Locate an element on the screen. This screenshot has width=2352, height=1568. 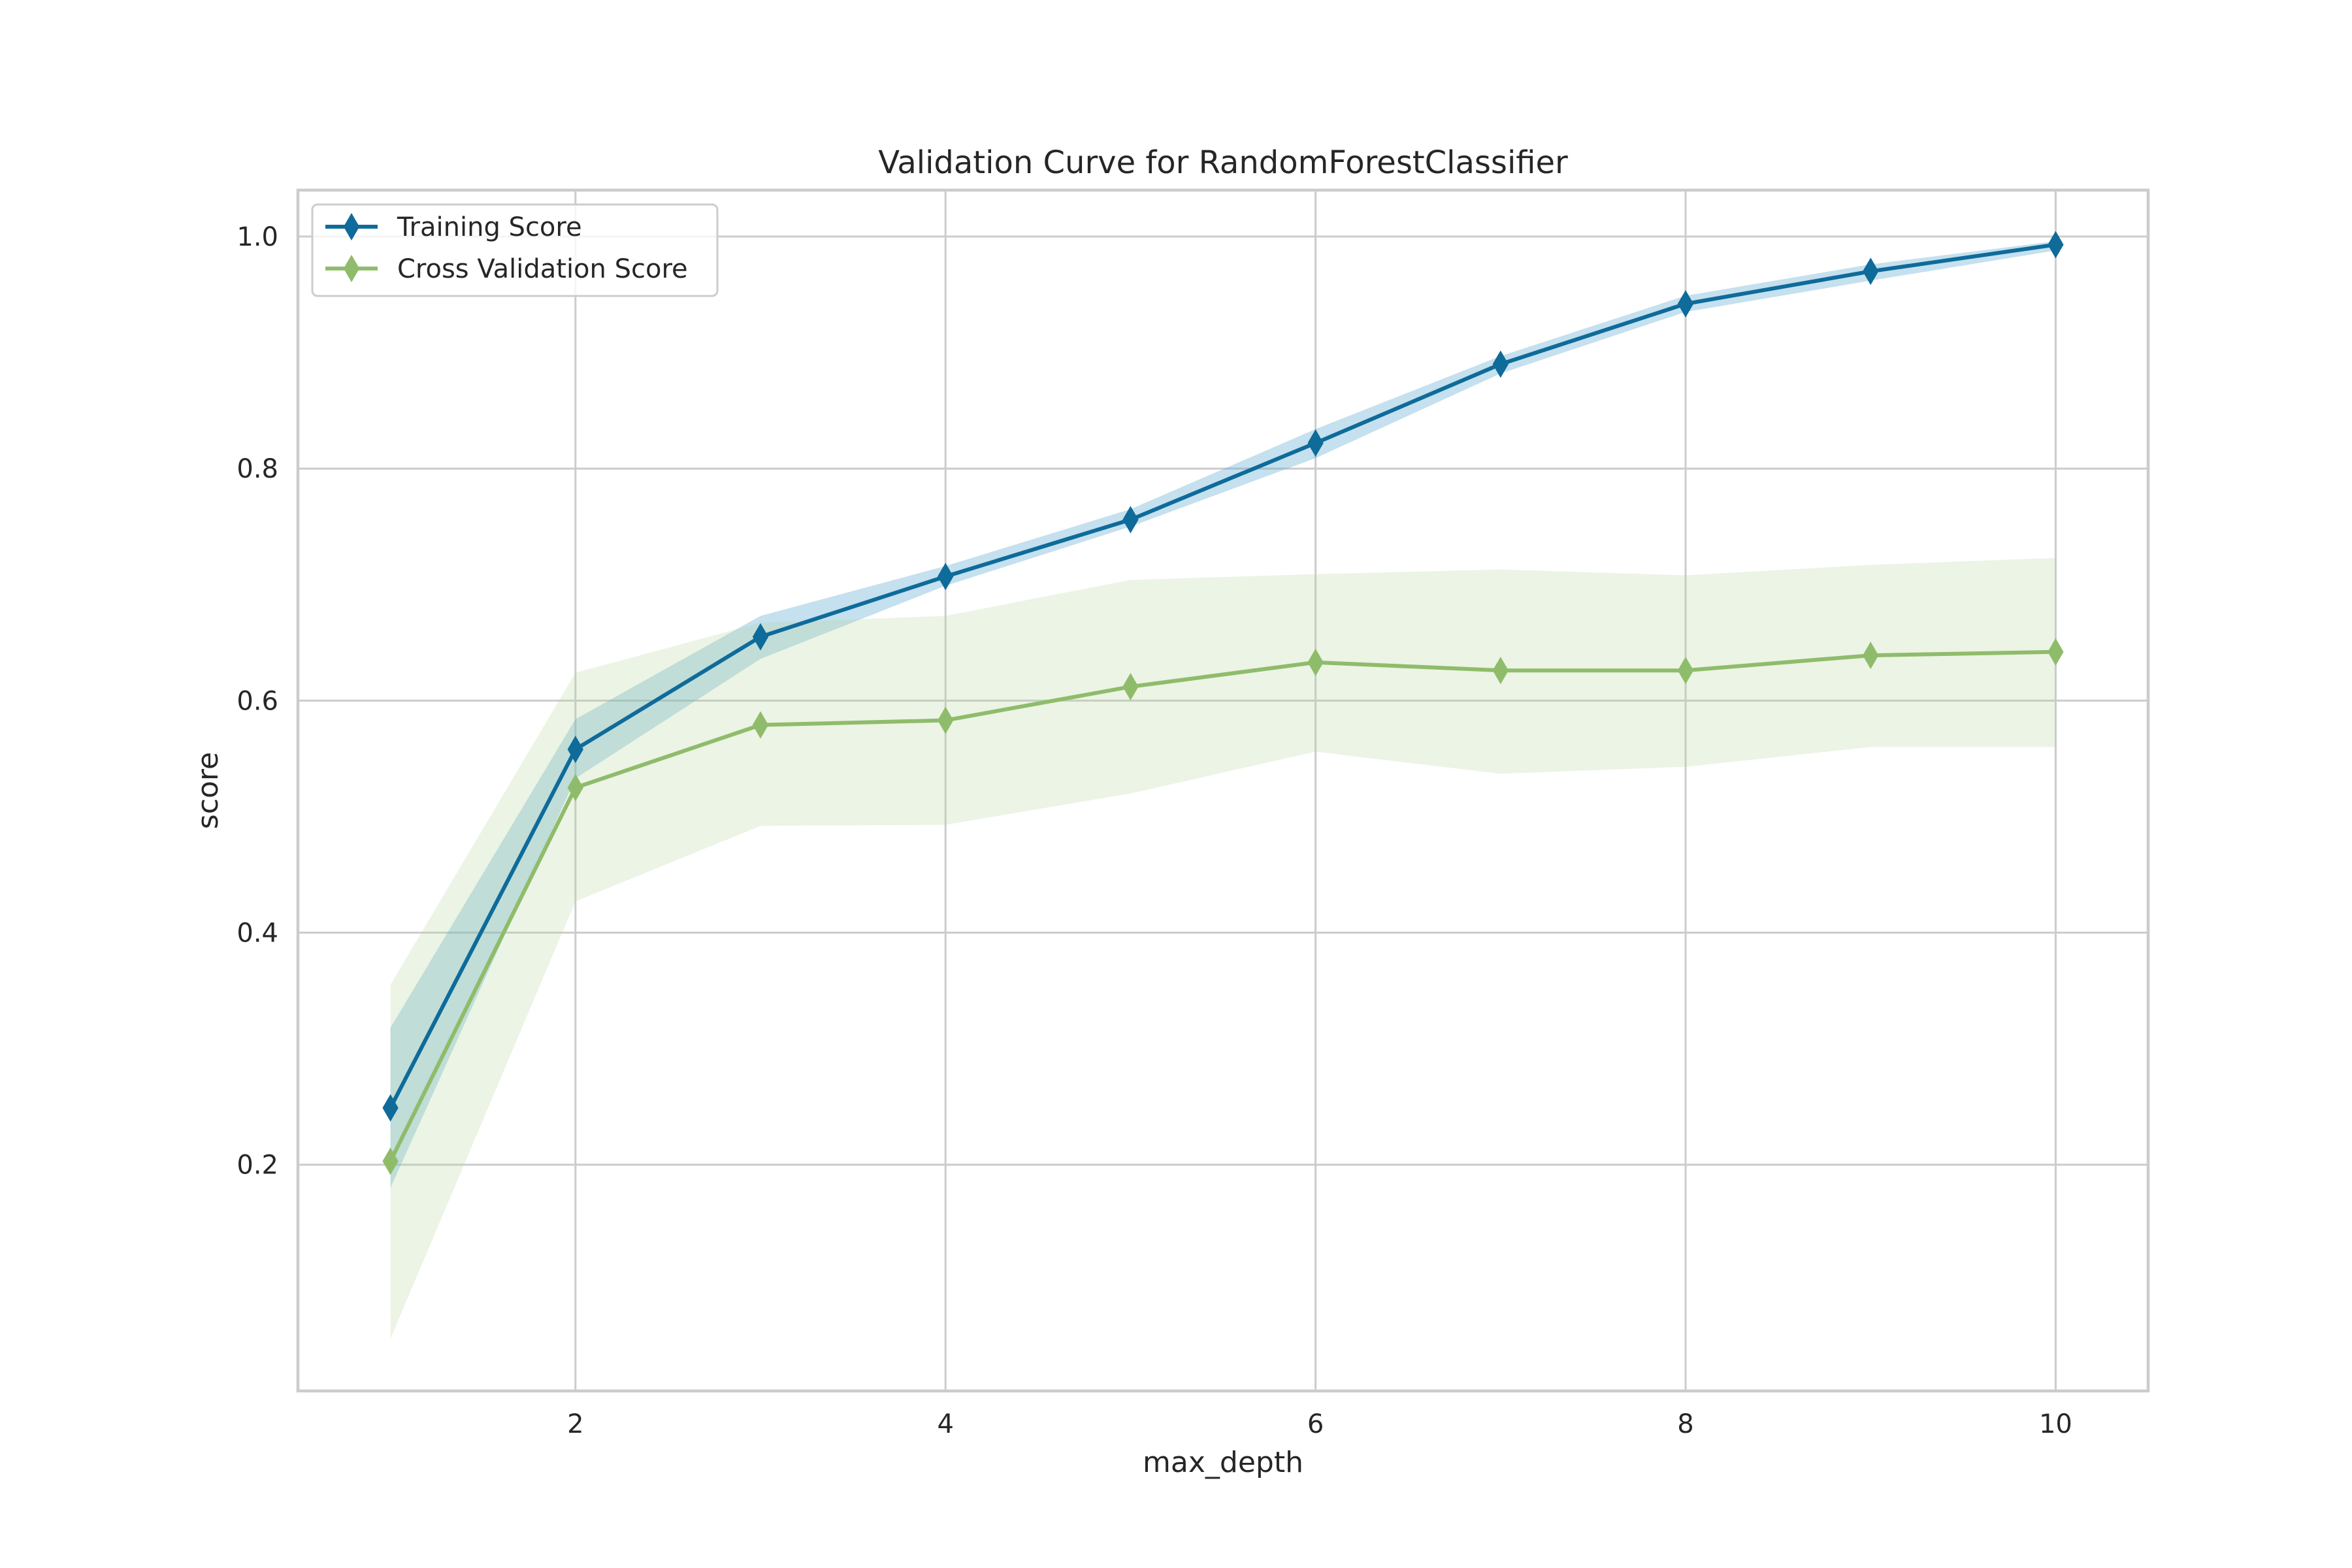
x-tick-label: 4 is located at coordinates (945, 1424).